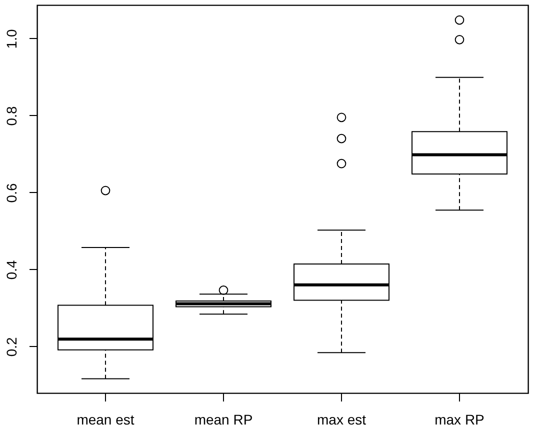  What do you see at coordinates (12, 346) in the screenshot?
I see `y-tick-label: 0.2` at bounding box center [12, 346].